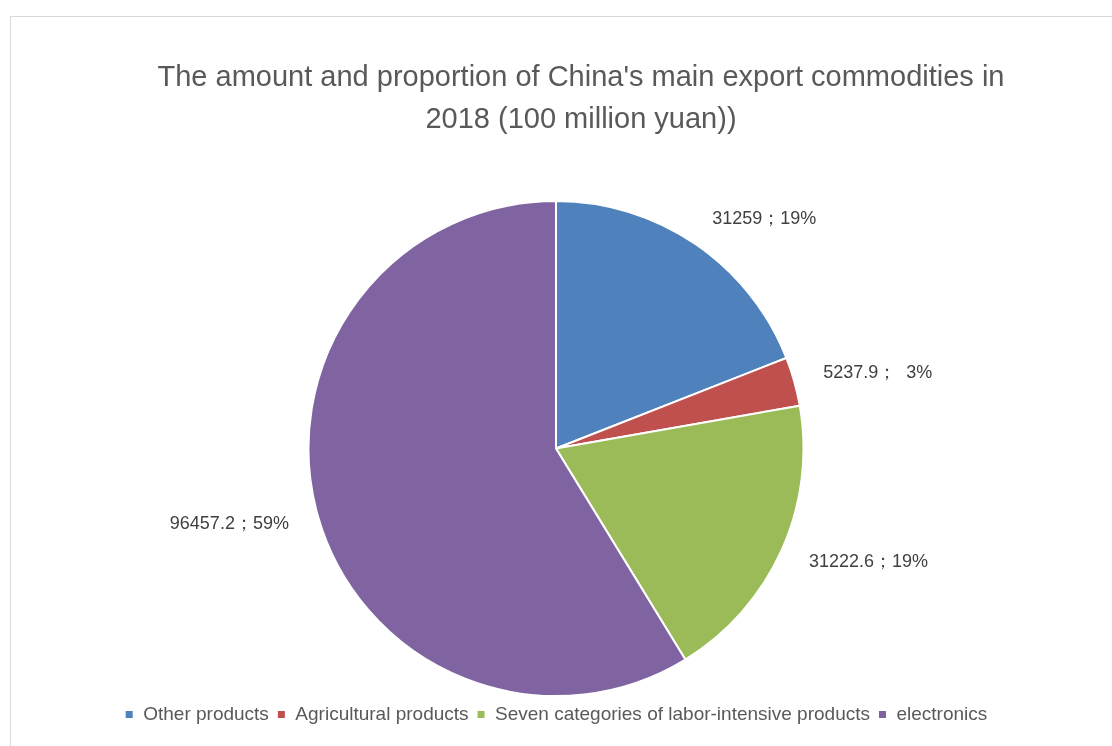  What do you see at coordinates (229, 522) in the screenshot?
I see `data-label: 96457.2；59%` at bounding box center [229, 522].